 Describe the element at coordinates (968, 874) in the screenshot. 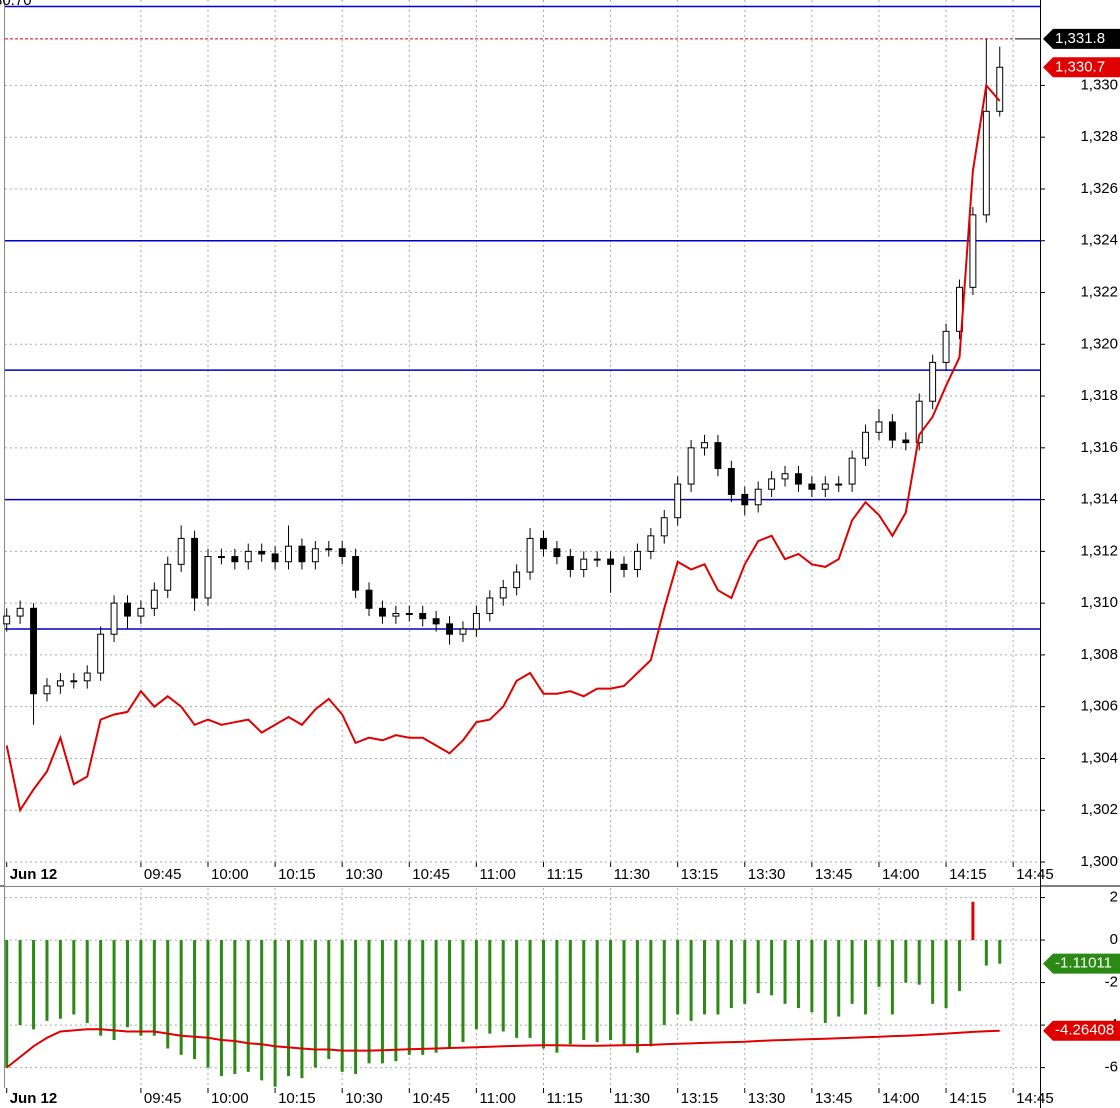

I see `x-tick-label: 14:15` at that location.